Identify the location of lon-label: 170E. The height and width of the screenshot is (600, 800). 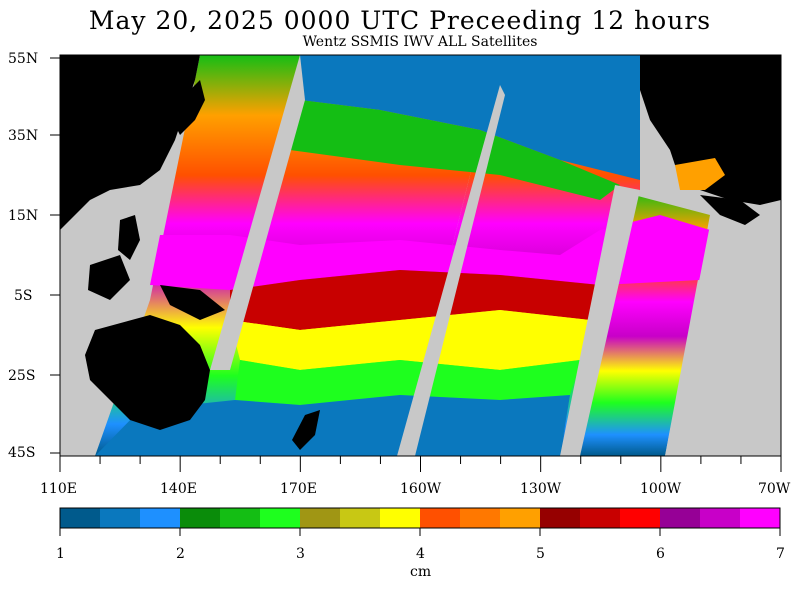
(298, 489).